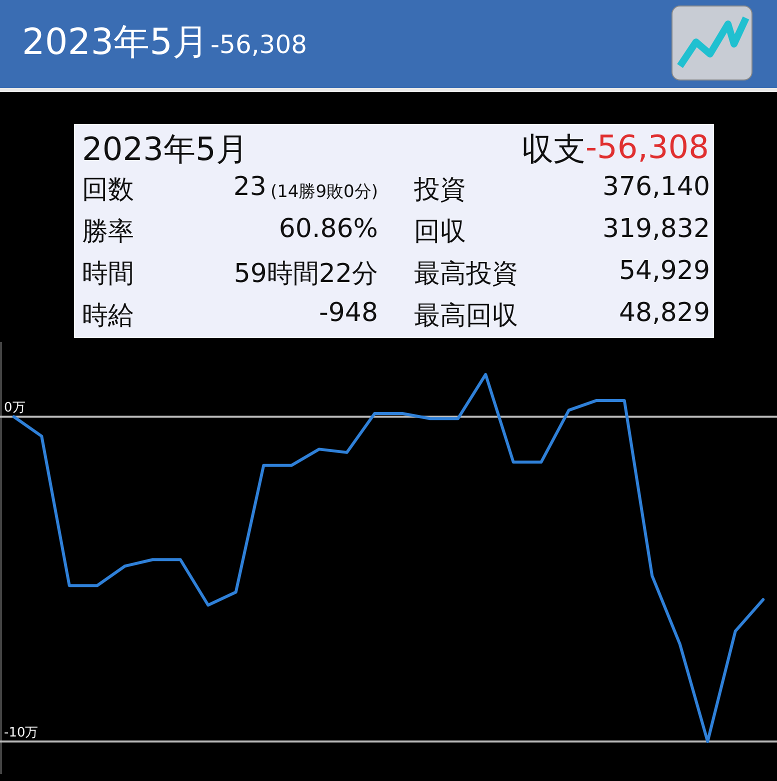 Image resolution: width=777 pixels, height=781 pixels. Describe the element at coordinates (15, 408) in the screenshot. I see `ytick: 0万` at that location.